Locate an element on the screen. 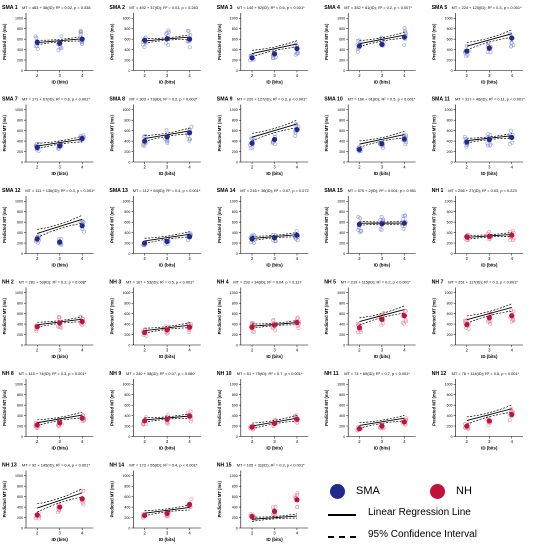 Image resolution: width=537 pixels, height=550 pixels. panel-equation: MT = 105 + 31(ID); R² = 0.3, p < 0.001* is located at coordinates (271, 465).